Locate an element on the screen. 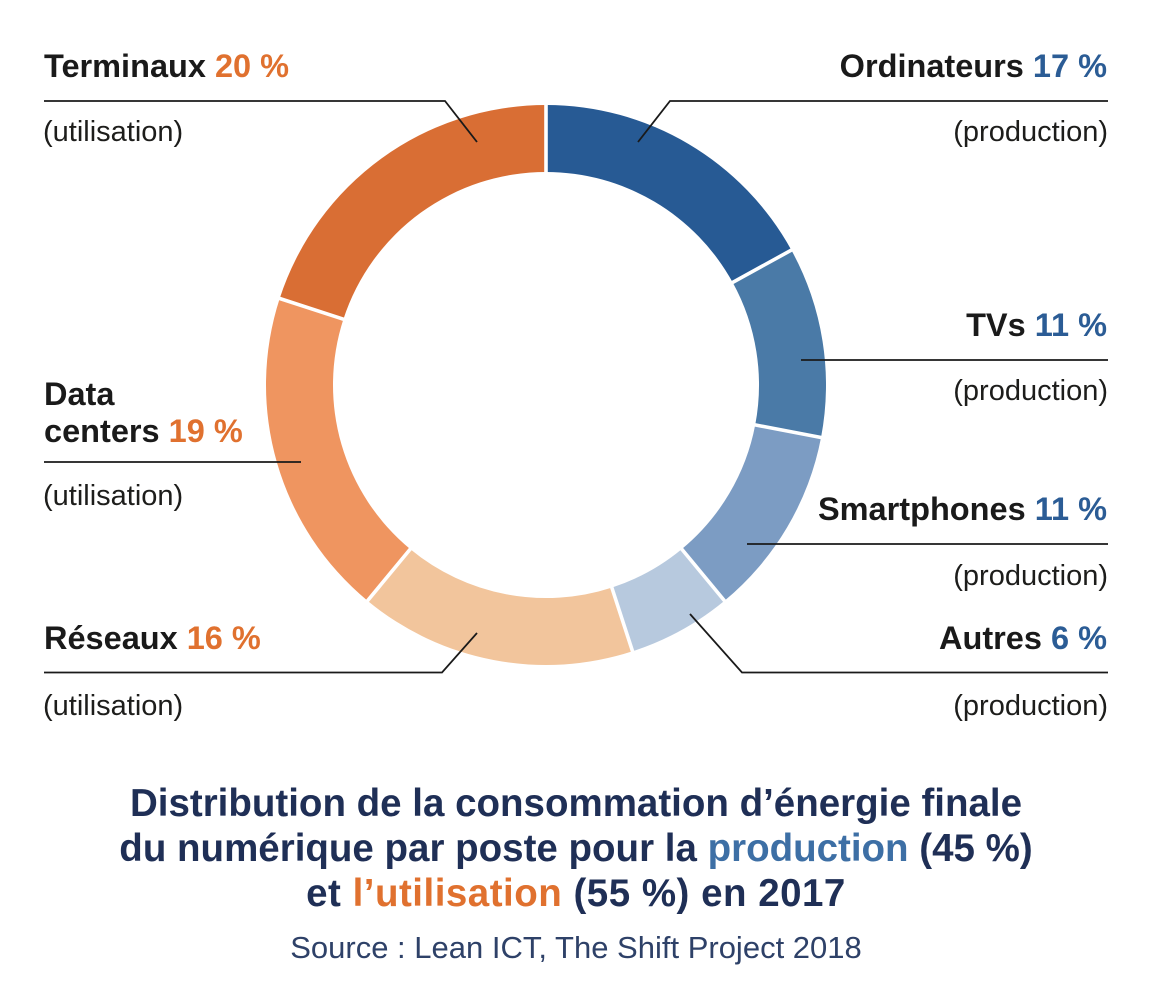  svg-text: Ordinateurs 17 % is located at coordinates (973, 66).